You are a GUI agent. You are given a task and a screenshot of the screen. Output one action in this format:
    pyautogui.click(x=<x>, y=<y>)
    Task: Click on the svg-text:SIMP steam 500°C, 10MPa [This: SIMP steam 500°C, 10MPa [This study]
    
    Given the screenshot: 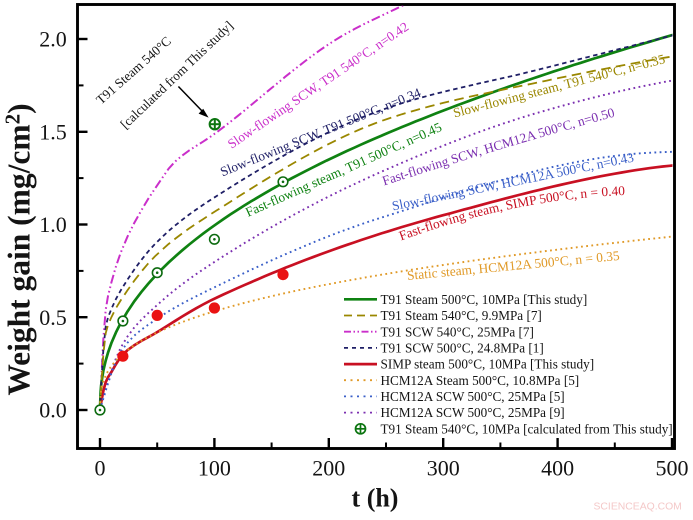 What is the action you would take?
    pyautogui.click(x=488, y=364)
    